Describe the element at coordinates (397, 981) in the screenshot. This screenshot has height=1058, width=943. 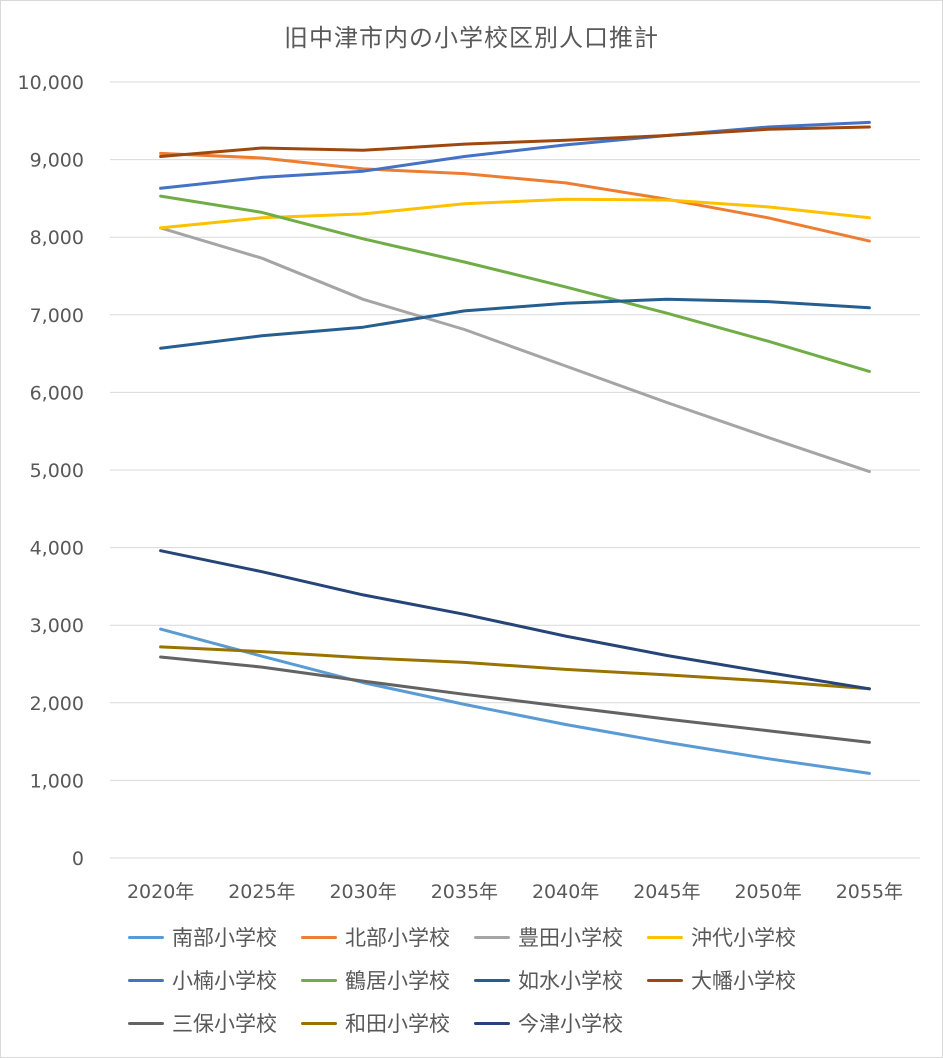
I see `legend-label: 鶴居小学校` at that location.